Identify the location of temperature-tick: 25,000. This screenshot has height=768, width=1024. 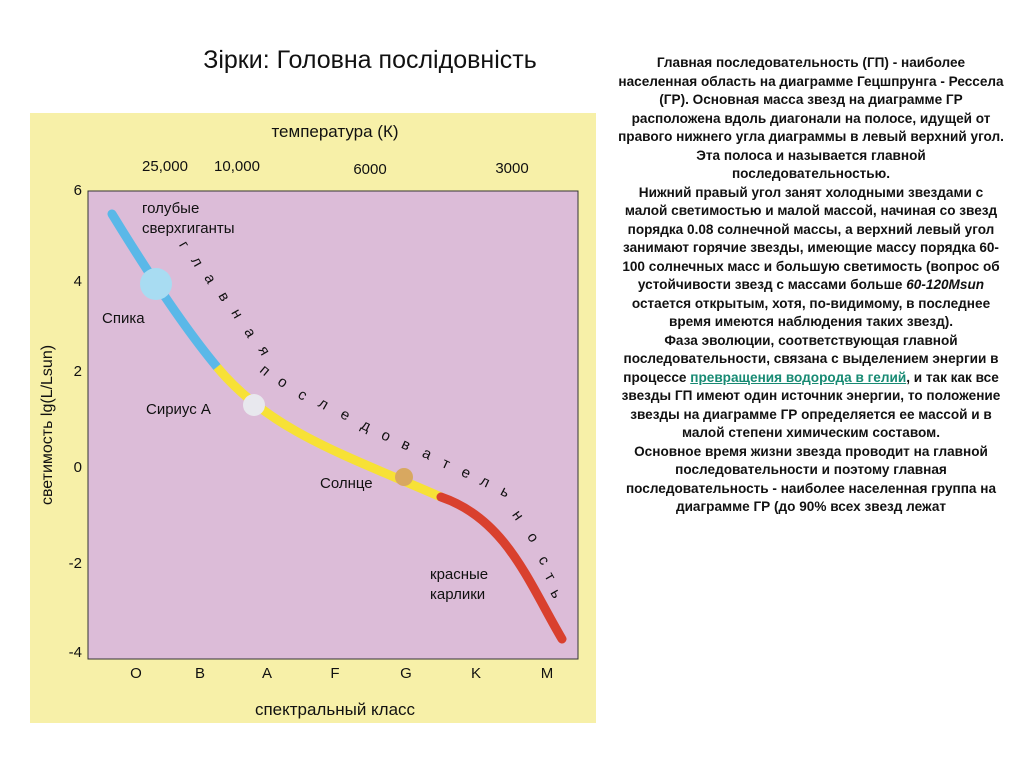
(165, 166).